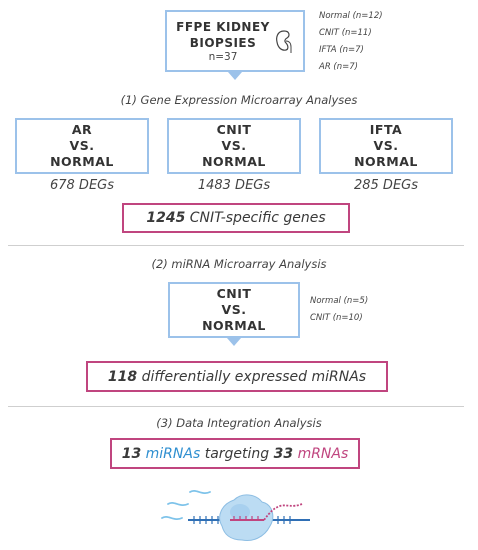  Describe the element at coordinates (223, 43) in the screenshot. I see `source-title-line2: BIOPSIES` at that location.